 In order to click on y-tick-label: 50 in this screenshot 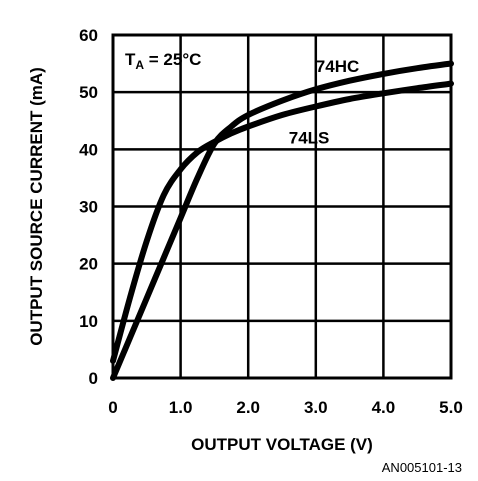, I will do `click(88, 92)`.